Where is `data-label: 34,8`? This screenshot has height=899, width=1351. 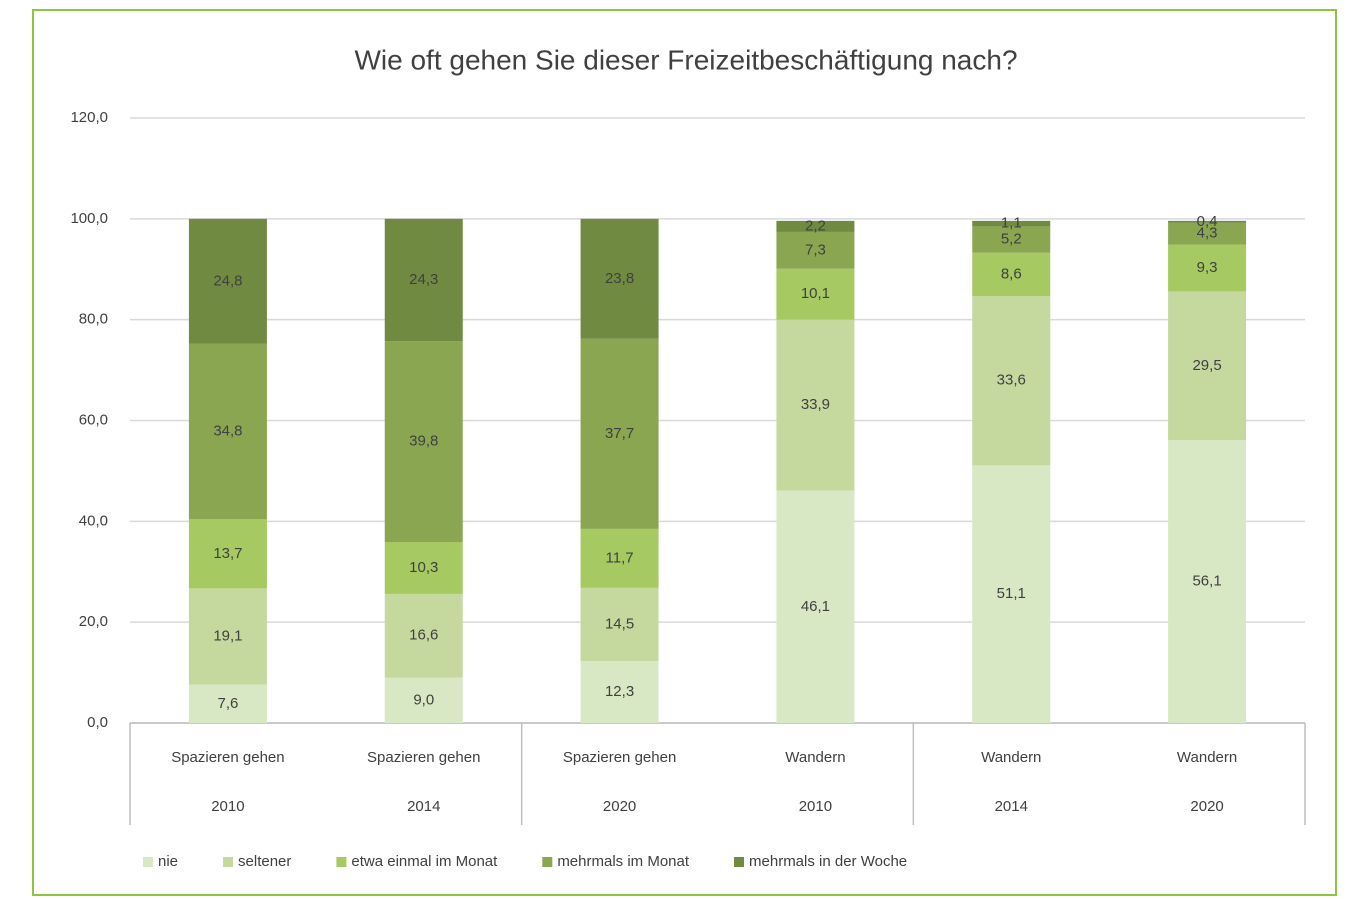 data-label: 34,8 is located at coordinates (227, 431).